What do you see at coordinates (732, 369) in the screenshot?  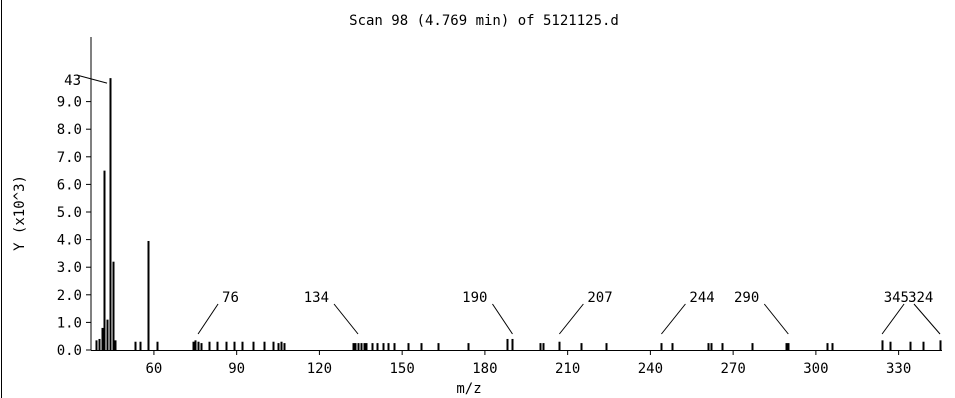 I see `x-tick-label-7: 270` at bounding box center [732, 369].